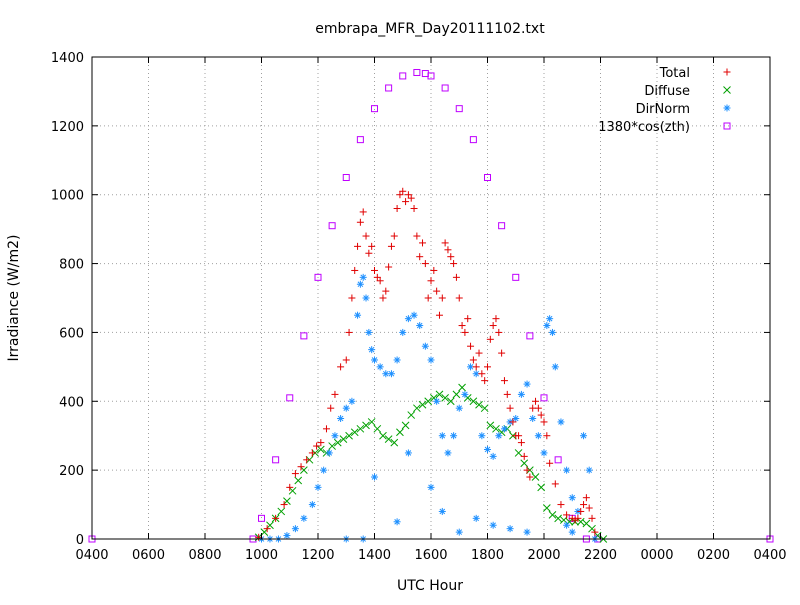 The width and height of the screenshot is (800, 605). What do you see at coordinates (727, 108) in the screenshot?
I see `legend-marker-dirnorm` at bounding box center [727, 108].